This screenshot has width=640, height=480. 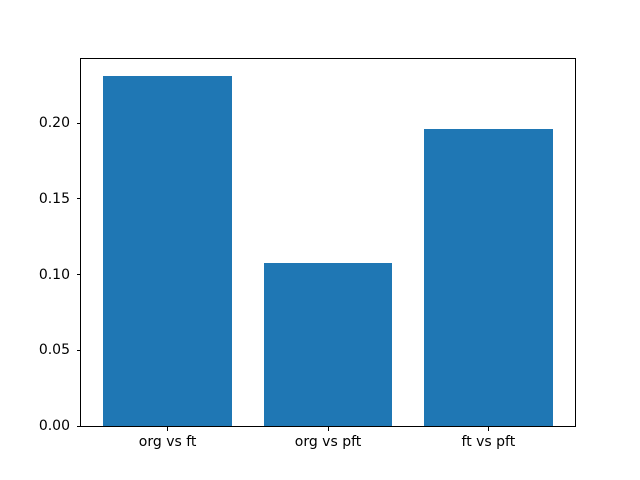 I want to click on x-tick-label: ft vs pft, so click(x=488, y=442).